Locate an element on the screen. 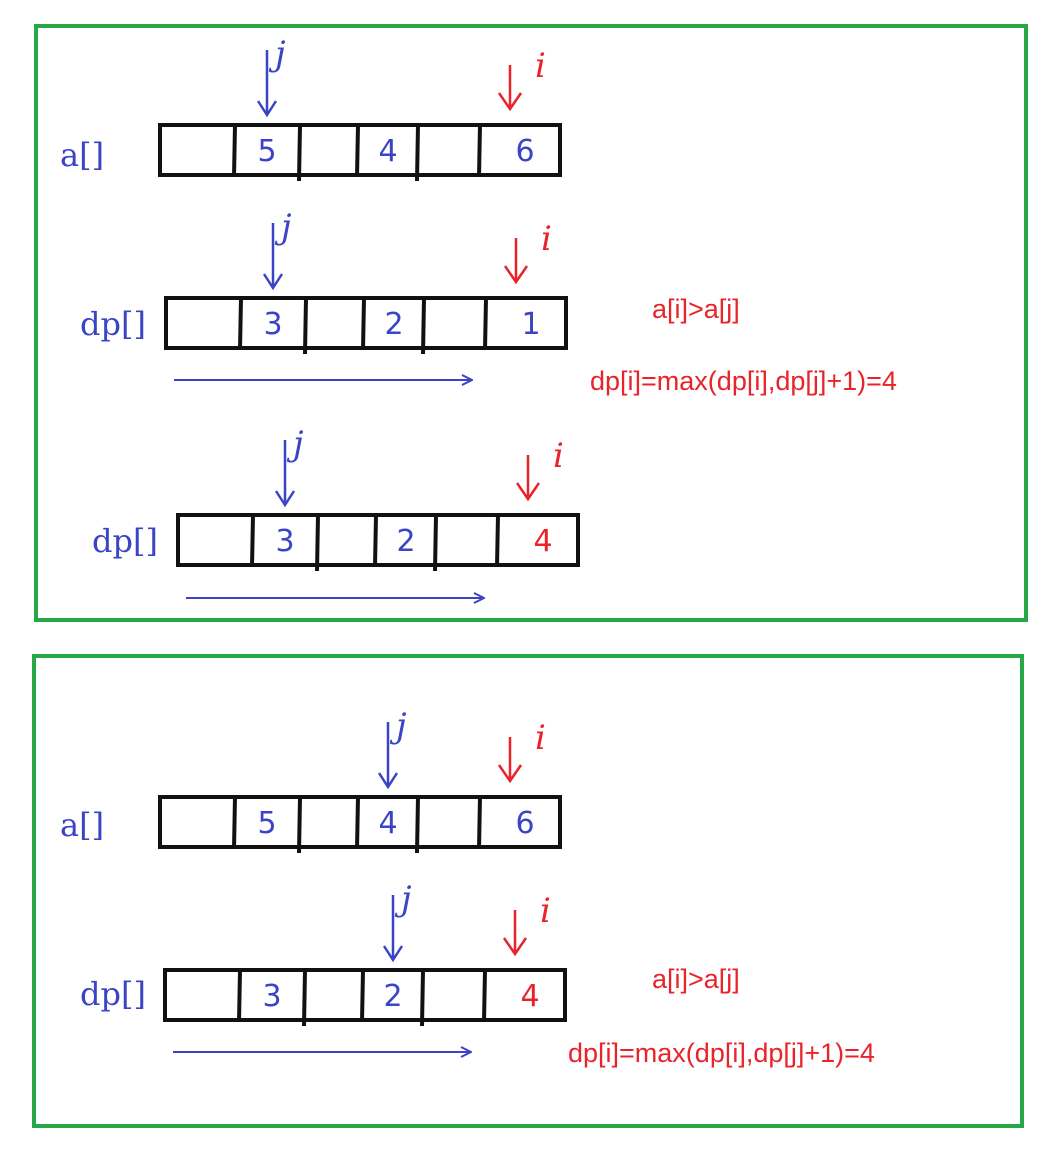  array-cell-value: 1 is located at coordinates (530, 324).